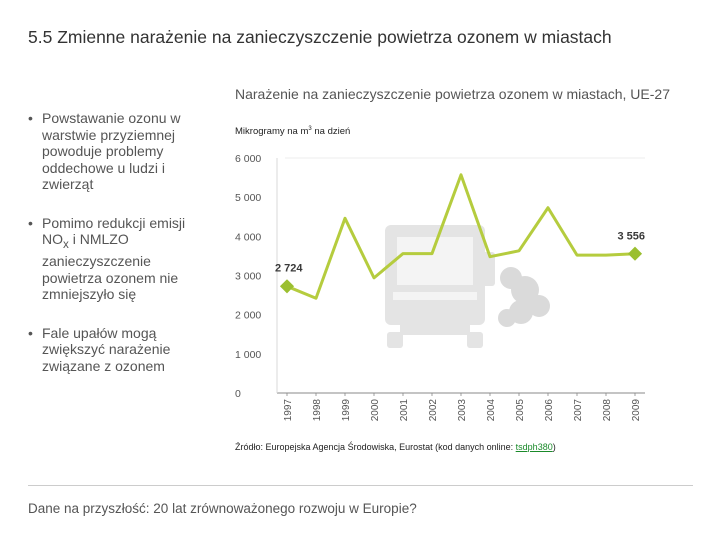 This screenshot has width=720, height=540. What do you see at coordinates (488, 269) in the screenshot?
I see `truck-exhaust-pipe` at bounding box center [488, 269].